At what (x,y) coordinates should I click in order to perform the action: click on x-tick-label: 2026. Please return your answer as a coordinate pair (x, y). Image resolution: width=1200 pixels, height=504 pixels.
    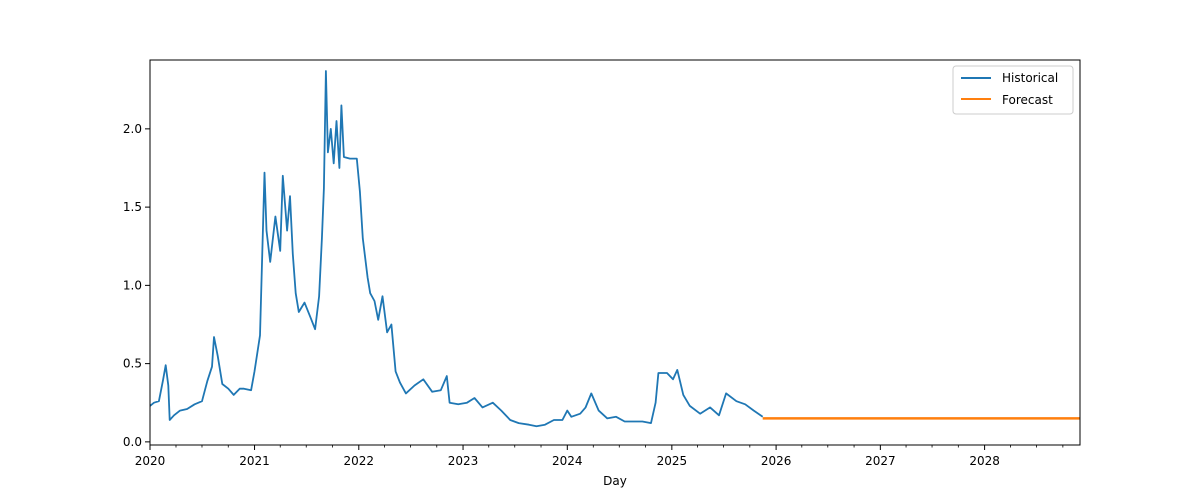
    Looking at the image, I should click on (776, 461).